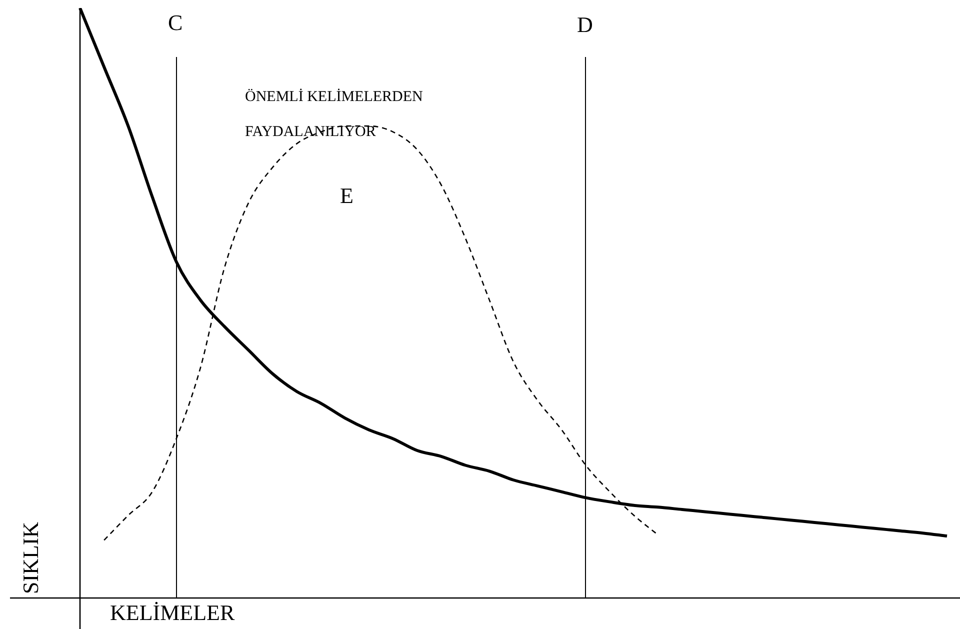 The height and width of the screenshot is (629, 960). I want to click on annotation: D, so click(585, 25).